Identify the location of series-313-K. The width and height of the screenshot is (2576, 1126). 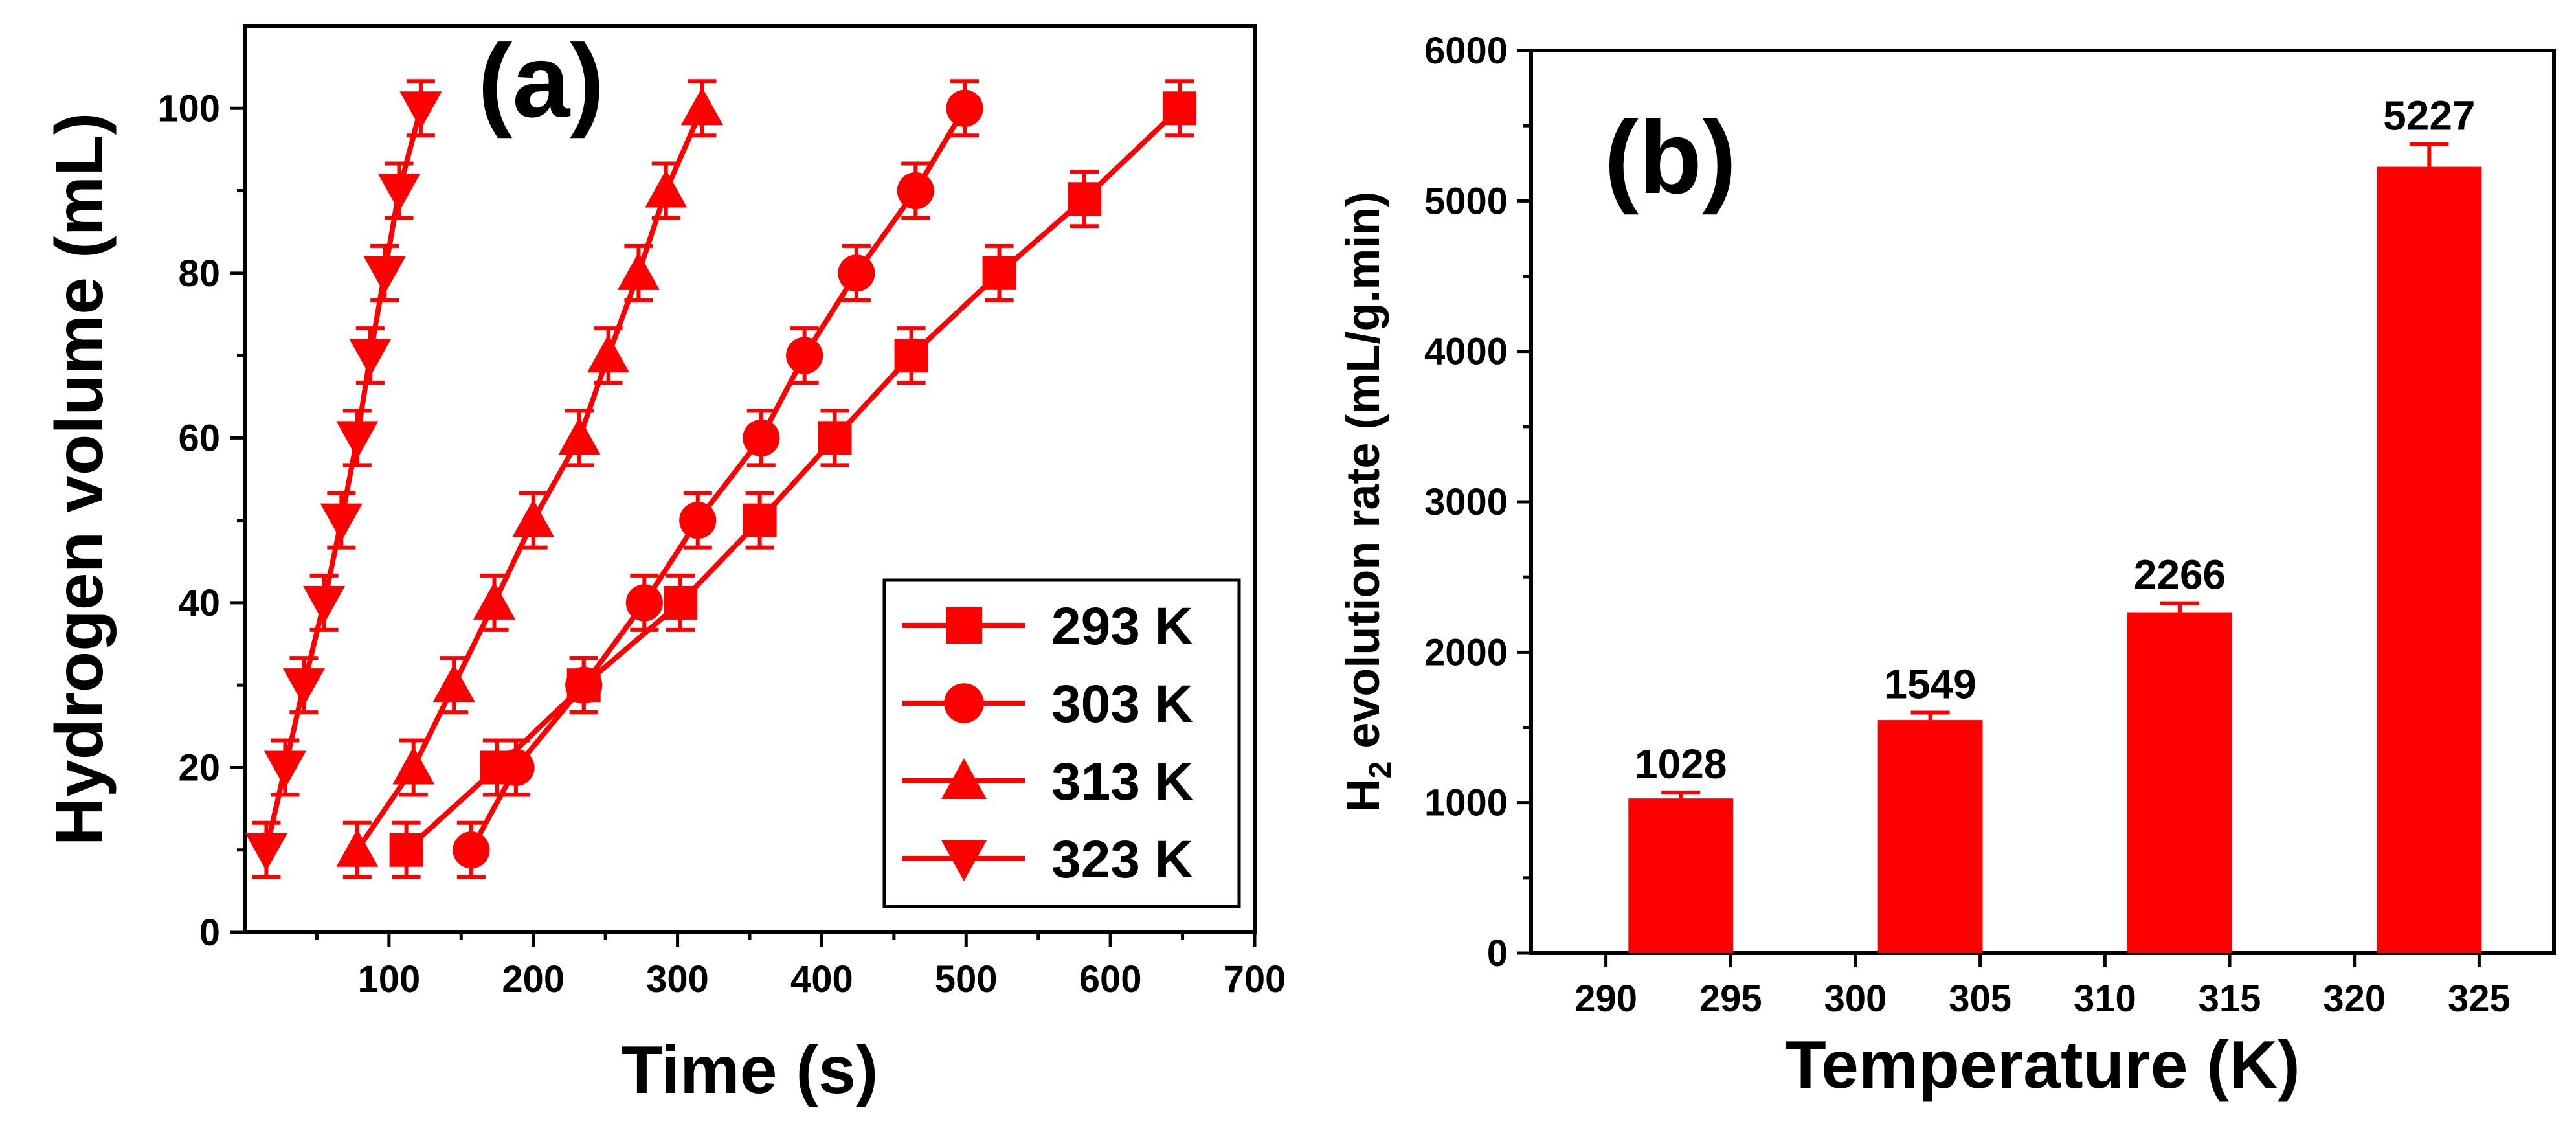
(529, 479).